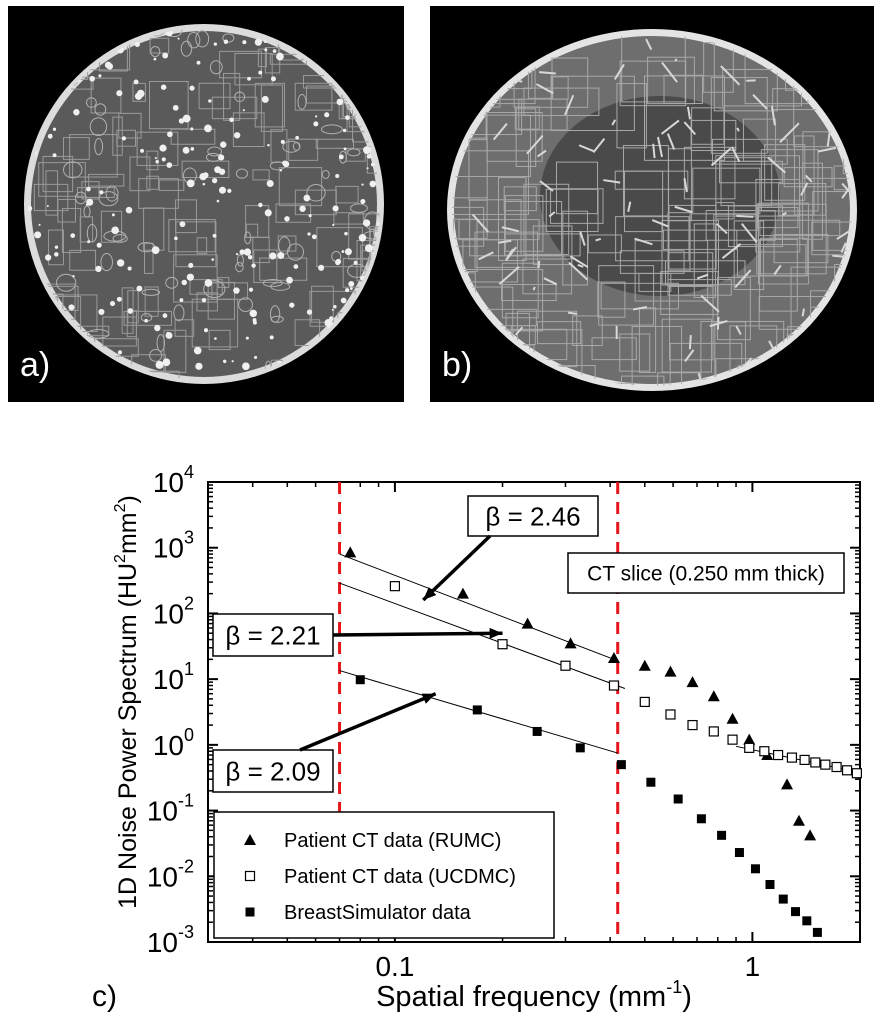 The image size is (874, 1025). Describe the element at coordinates (400, 877) in the screenshot. I see `legend-label: Patient CT data (UCDMC)` at that location.